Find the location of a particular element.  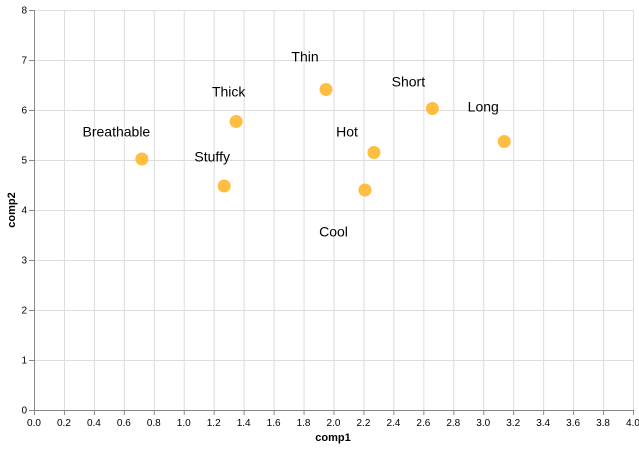

x-axis-title: comp1 is located at coordinates (332, 438).